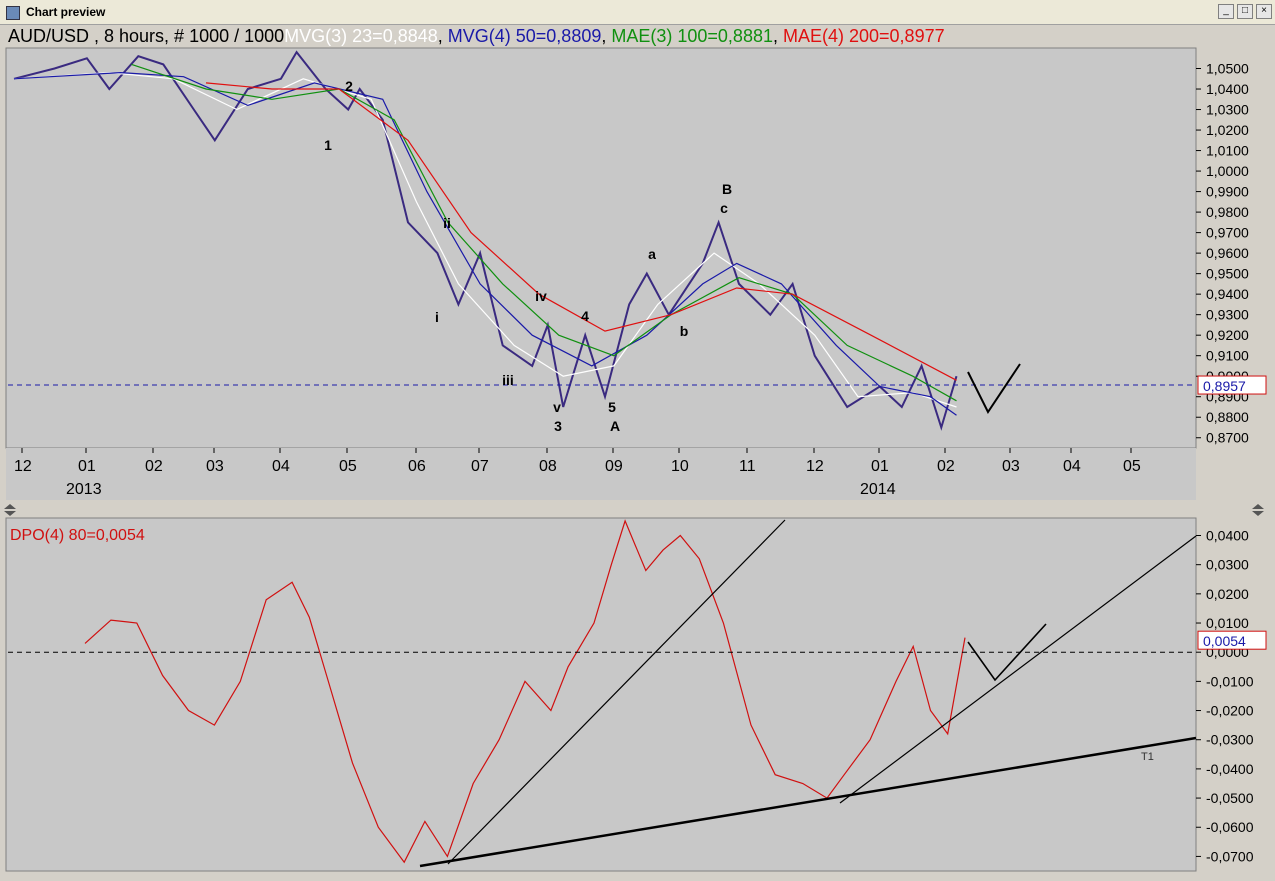 This screenshot has height=881, width=1275. What do you see at coordinates (878, 489) in the screenshot?
I see `x-year-label-2014: 2014` at bounding box center [878, 489].